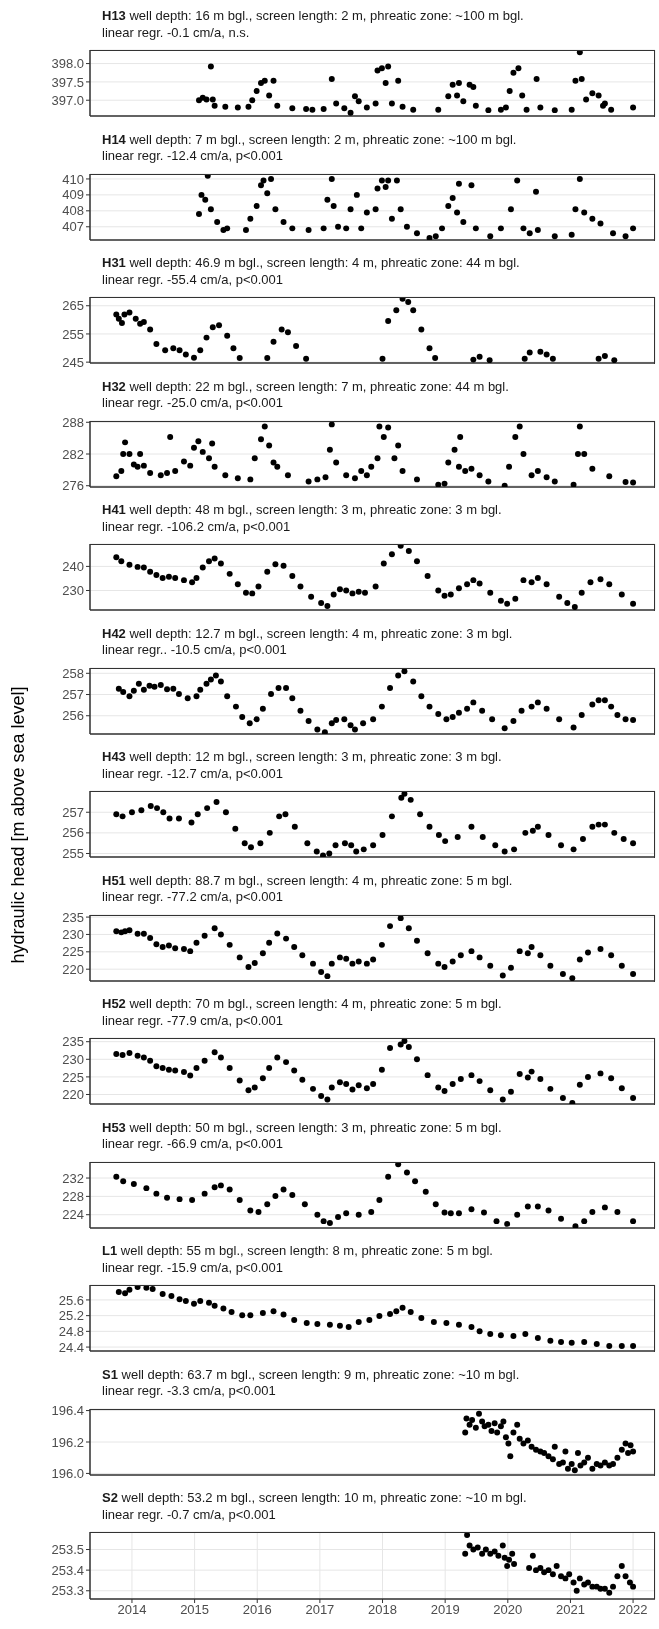 Image resolution: width=659 pixels, height=1629 pixels. I want to click on y-tick-label: 240, so click(73, 567).